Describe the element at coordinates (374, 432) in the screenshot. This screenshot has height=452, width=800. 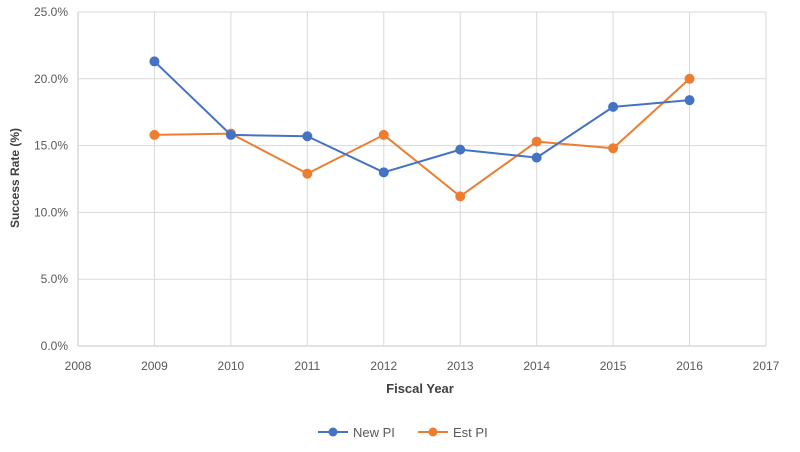
I see `legend-label: New PI` at that location.